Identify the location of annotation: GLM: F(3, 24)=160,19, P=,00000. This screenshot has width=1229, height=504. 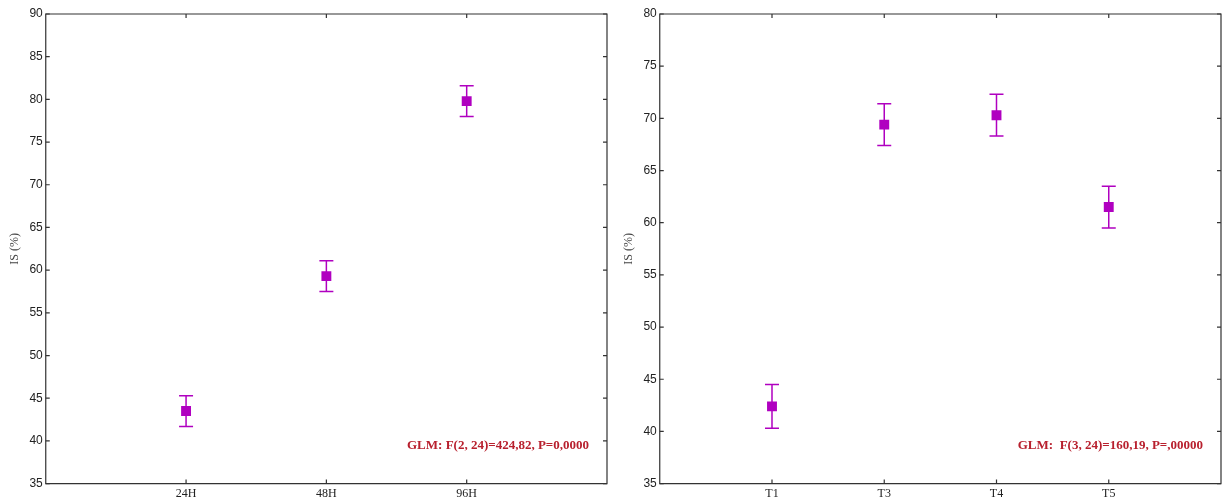
(1110, 444).